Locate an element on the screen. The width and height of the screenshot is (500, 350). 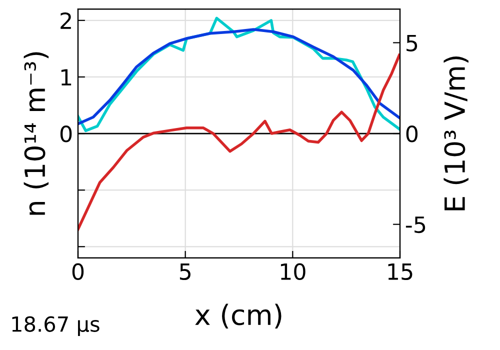
y2-axis-title: E (10³ V/m) is located at coordinates (456, 133).